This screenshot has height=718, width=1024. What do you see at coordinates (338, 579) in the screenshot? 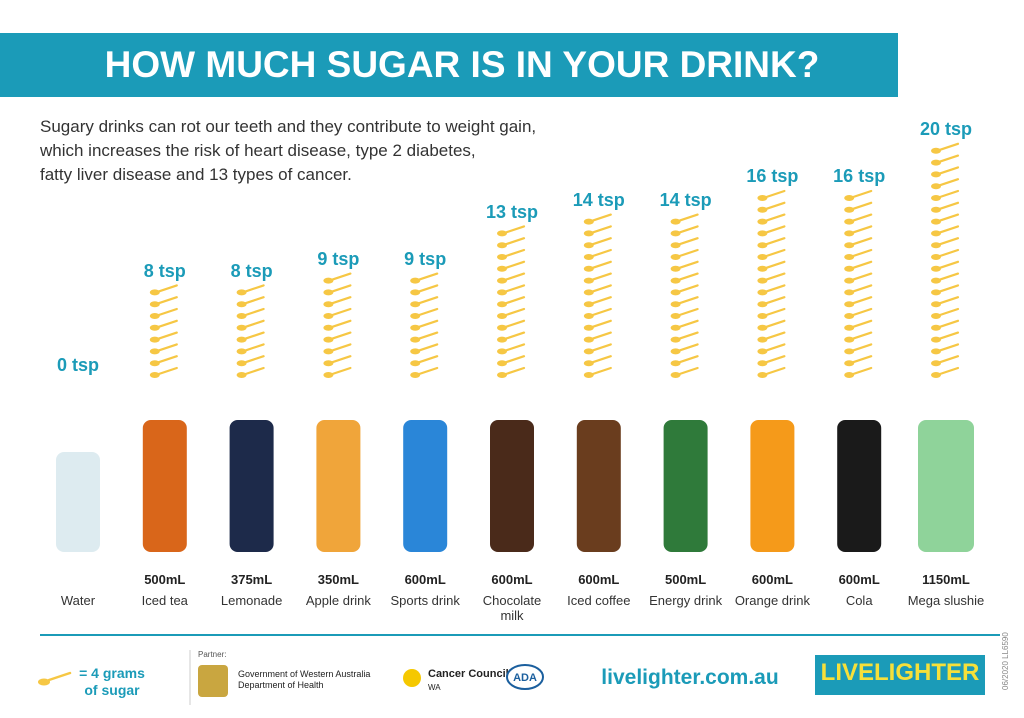
I see `size-label: 350mL` at bounding box center [338, 579].